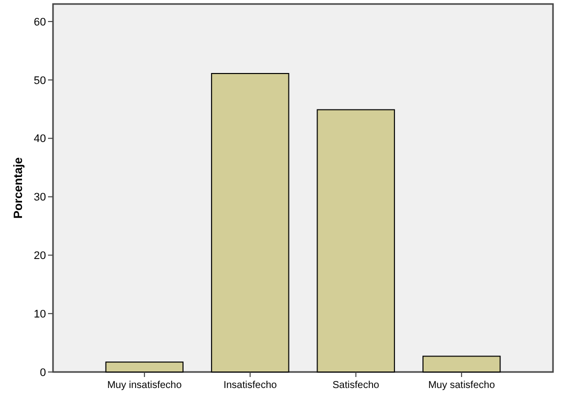 The width and height of the screenshot is (567, 396). What do you see at coordinates (40, 314) in the screenshot?
I see `y-tick-label: 10` at bounding box center [40, 314].